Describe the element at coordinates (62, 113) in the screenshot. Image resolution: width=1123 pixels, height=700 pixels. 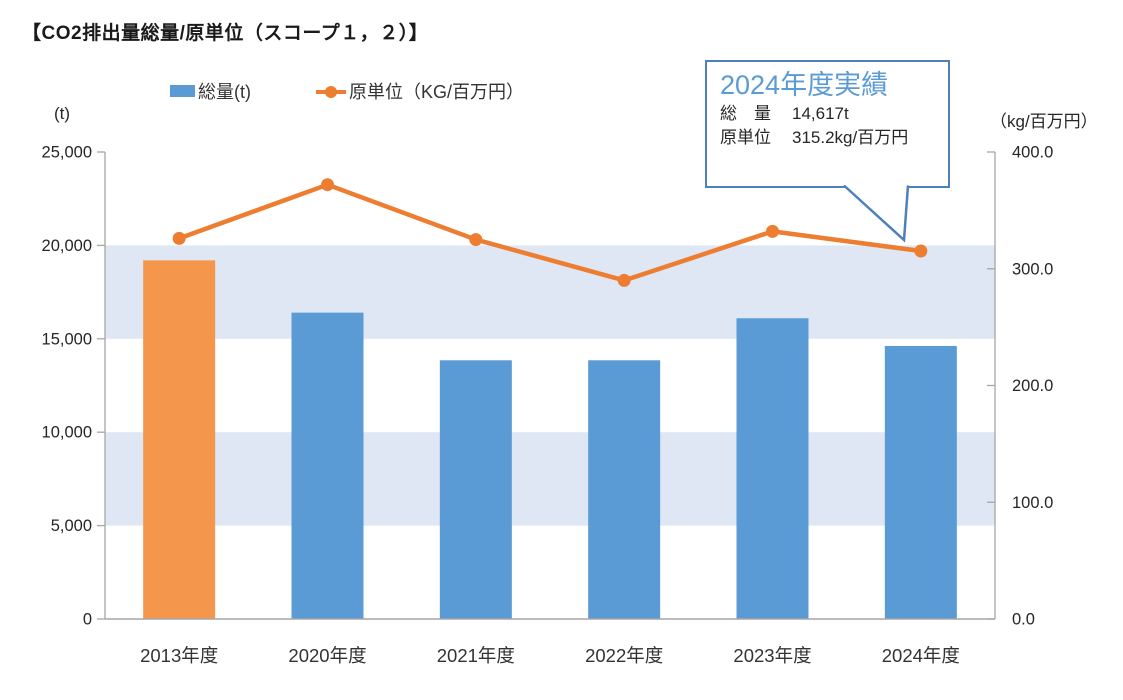
I see `left-axis-unit: (t)` at that location.